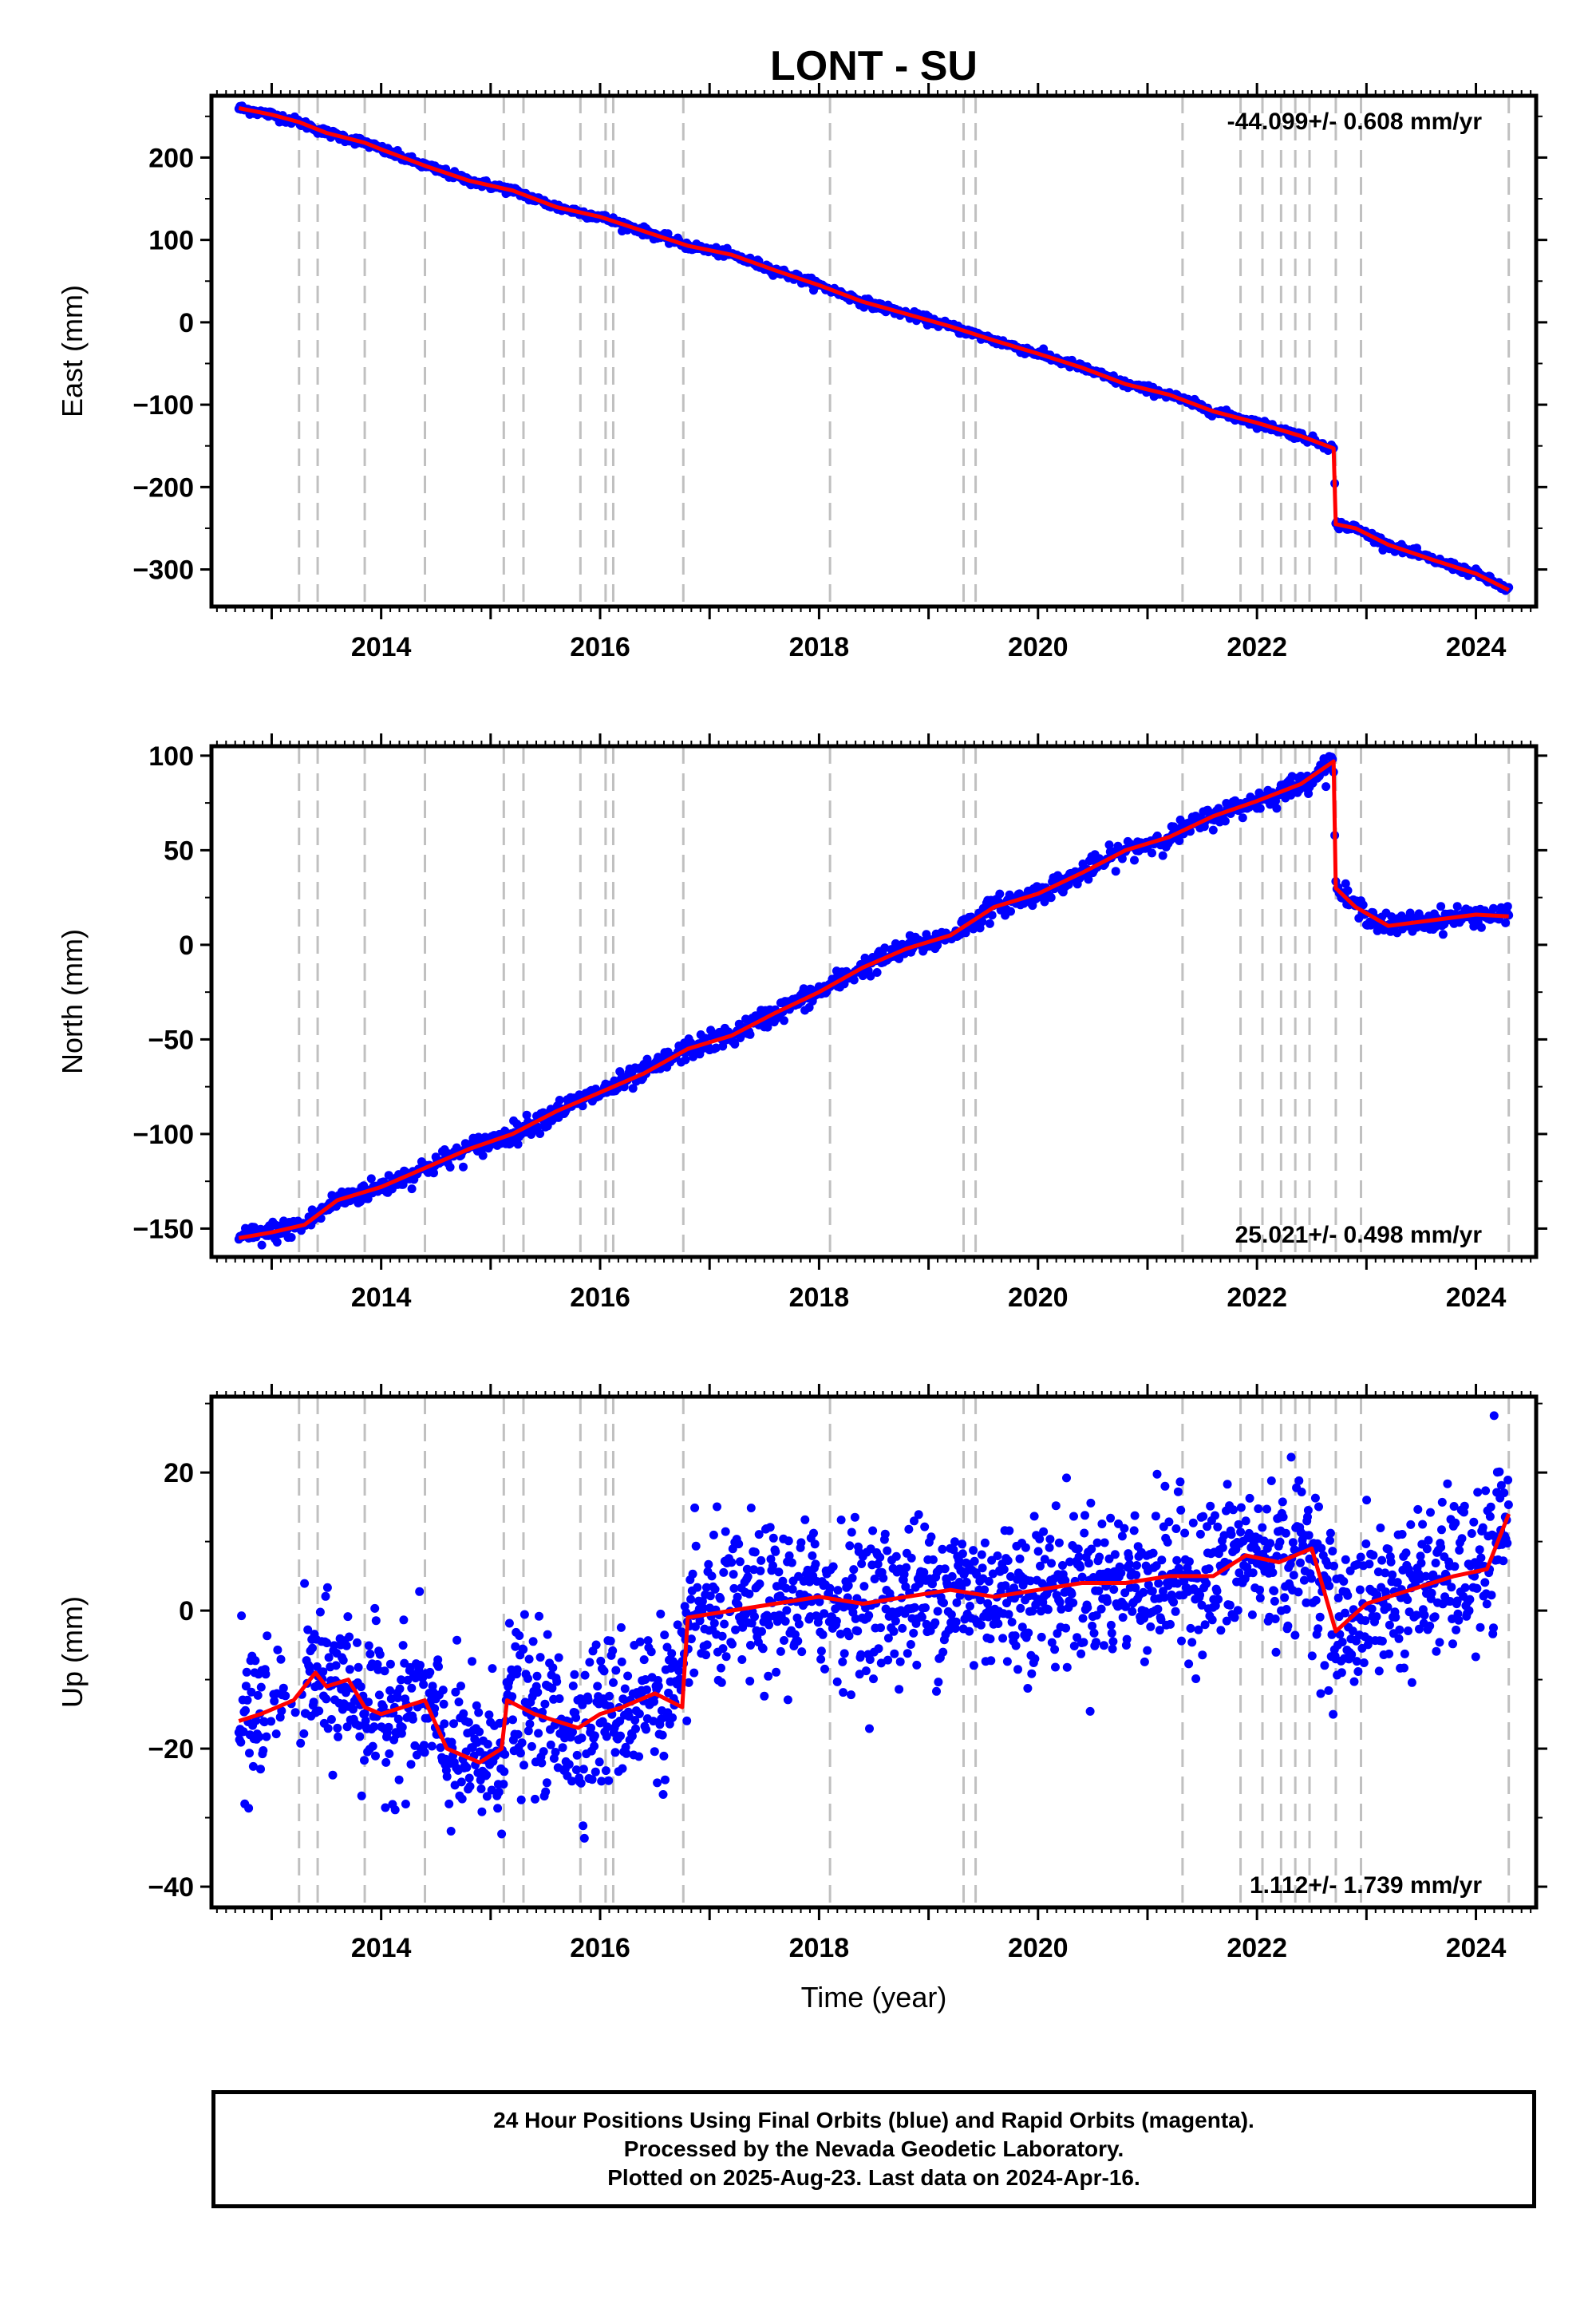  Describe the element at coordinates (72, 351) in the screenshot. I see `y-axis-label: East (mm)` at that location.